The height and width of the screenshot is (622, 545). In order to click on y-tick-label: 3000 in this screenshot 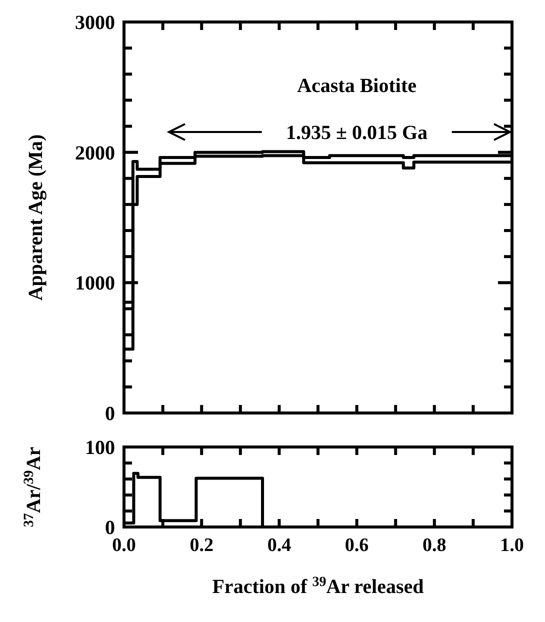, I will do `click(95, 23)`.